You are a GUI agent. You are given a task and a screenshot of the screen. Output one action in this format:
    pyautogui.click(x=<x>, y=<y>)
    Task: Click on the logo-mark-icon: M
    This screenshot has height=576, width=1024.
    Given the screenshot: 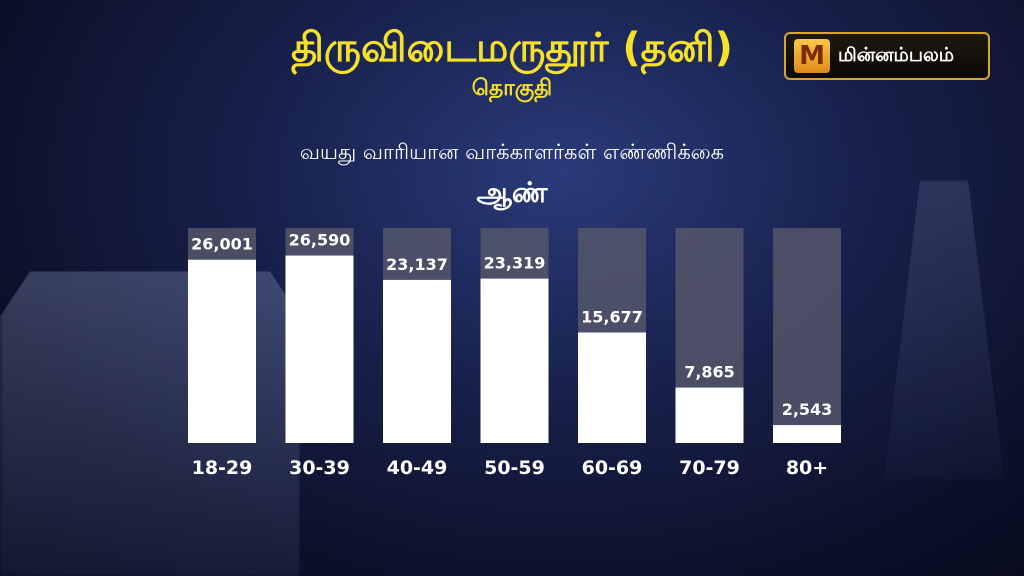 What is the action you would take?
    pyautogui.click(x=812, y=56)
    